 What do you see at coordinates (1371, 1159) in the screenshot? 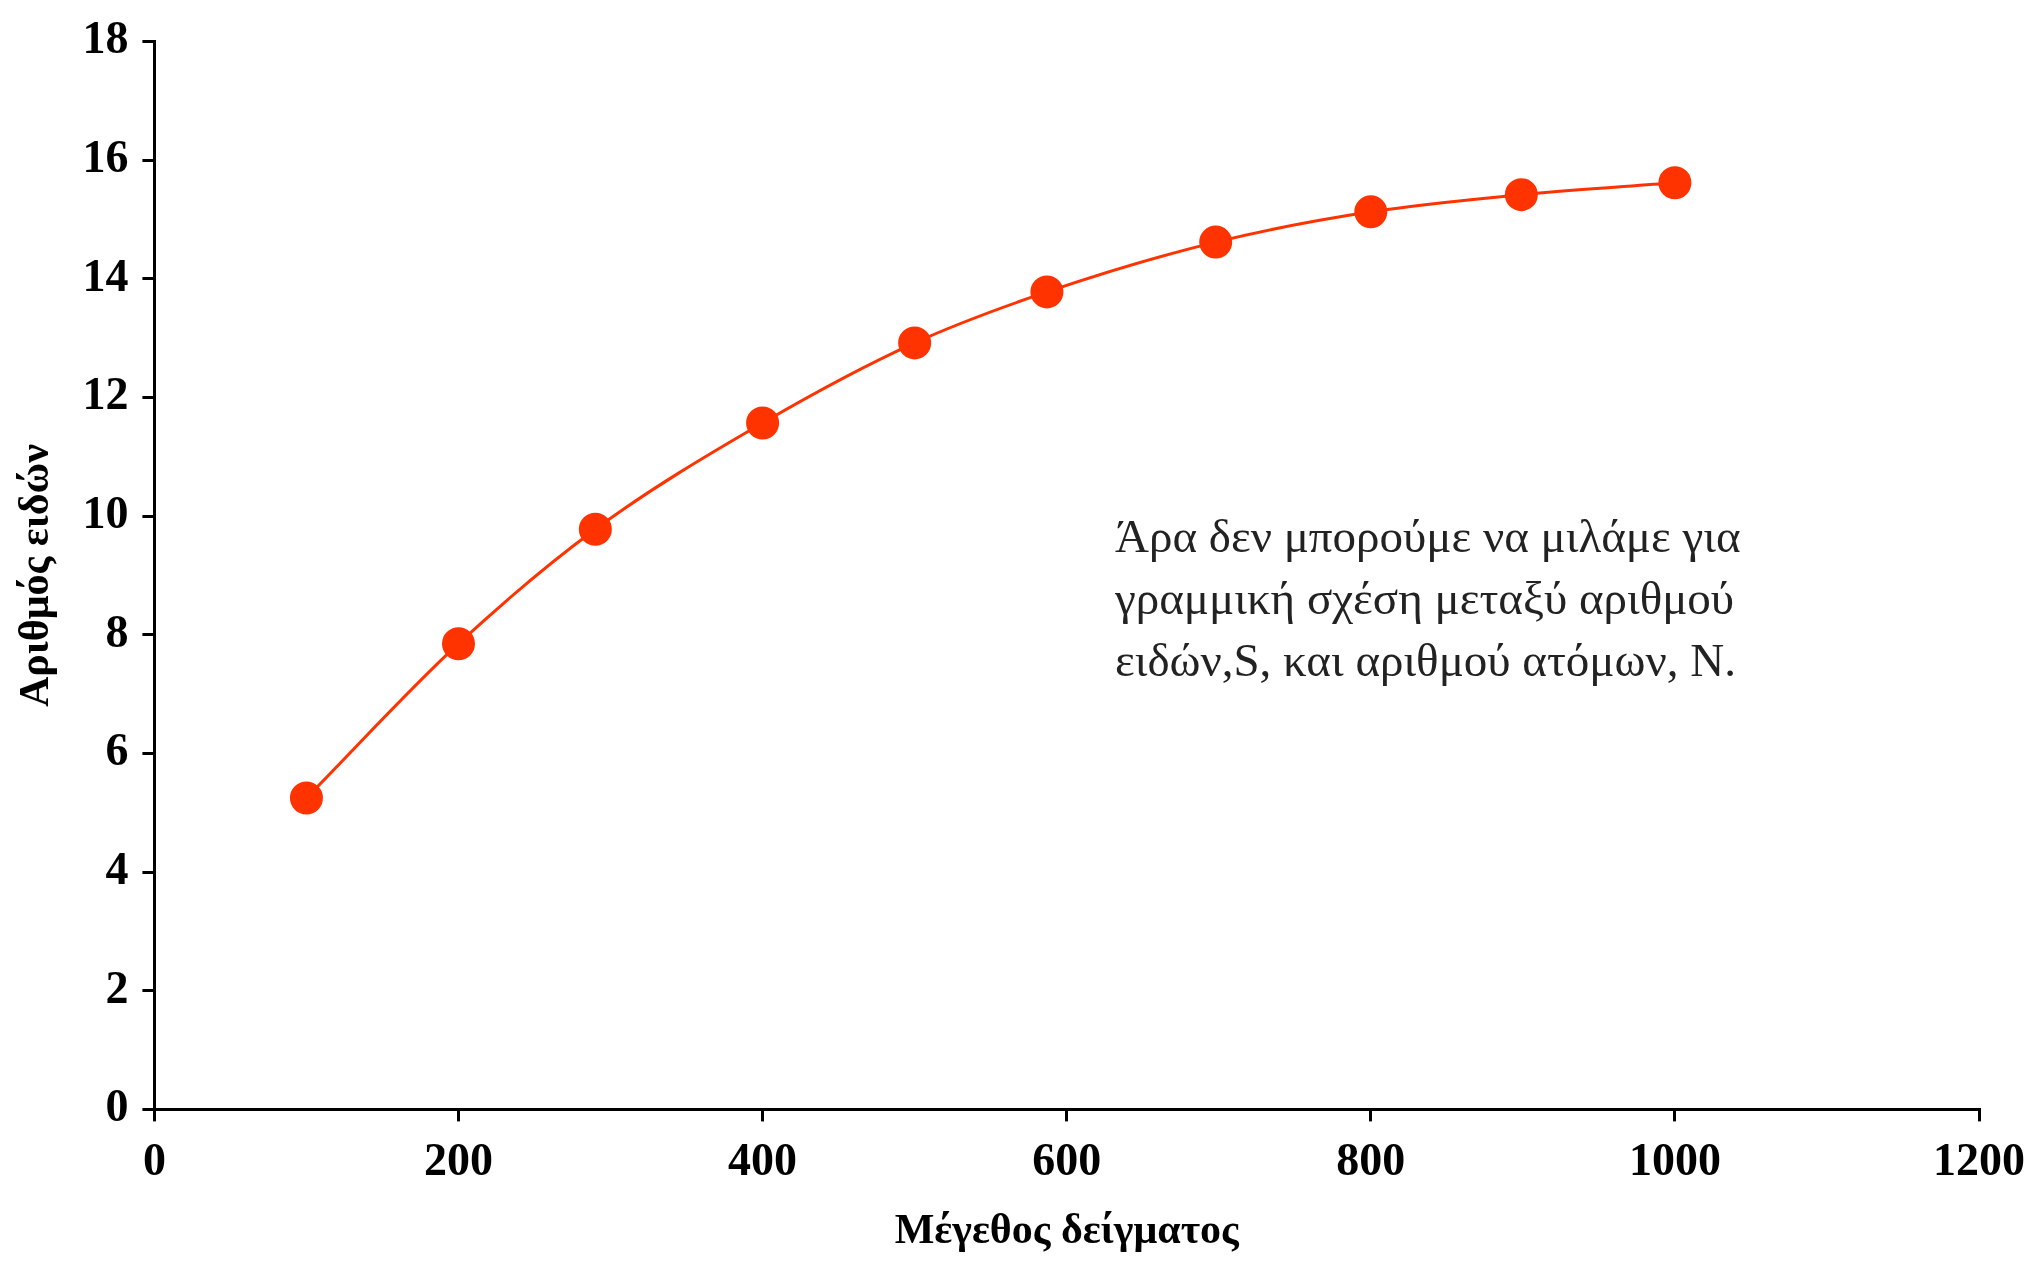
I see `x-tick-label: 800` at bounding box center [1371, 1159].